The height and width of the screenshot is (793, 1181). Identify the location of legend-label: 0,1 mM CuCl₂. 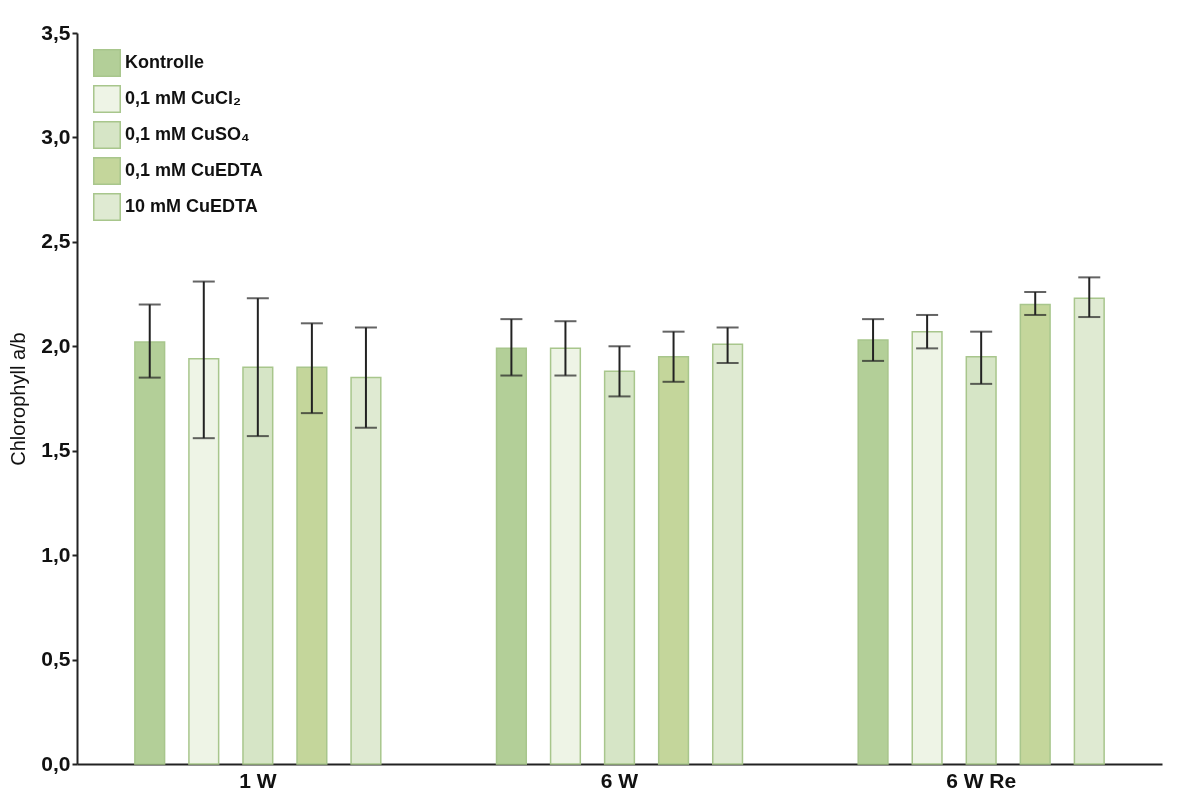
(183, 98).